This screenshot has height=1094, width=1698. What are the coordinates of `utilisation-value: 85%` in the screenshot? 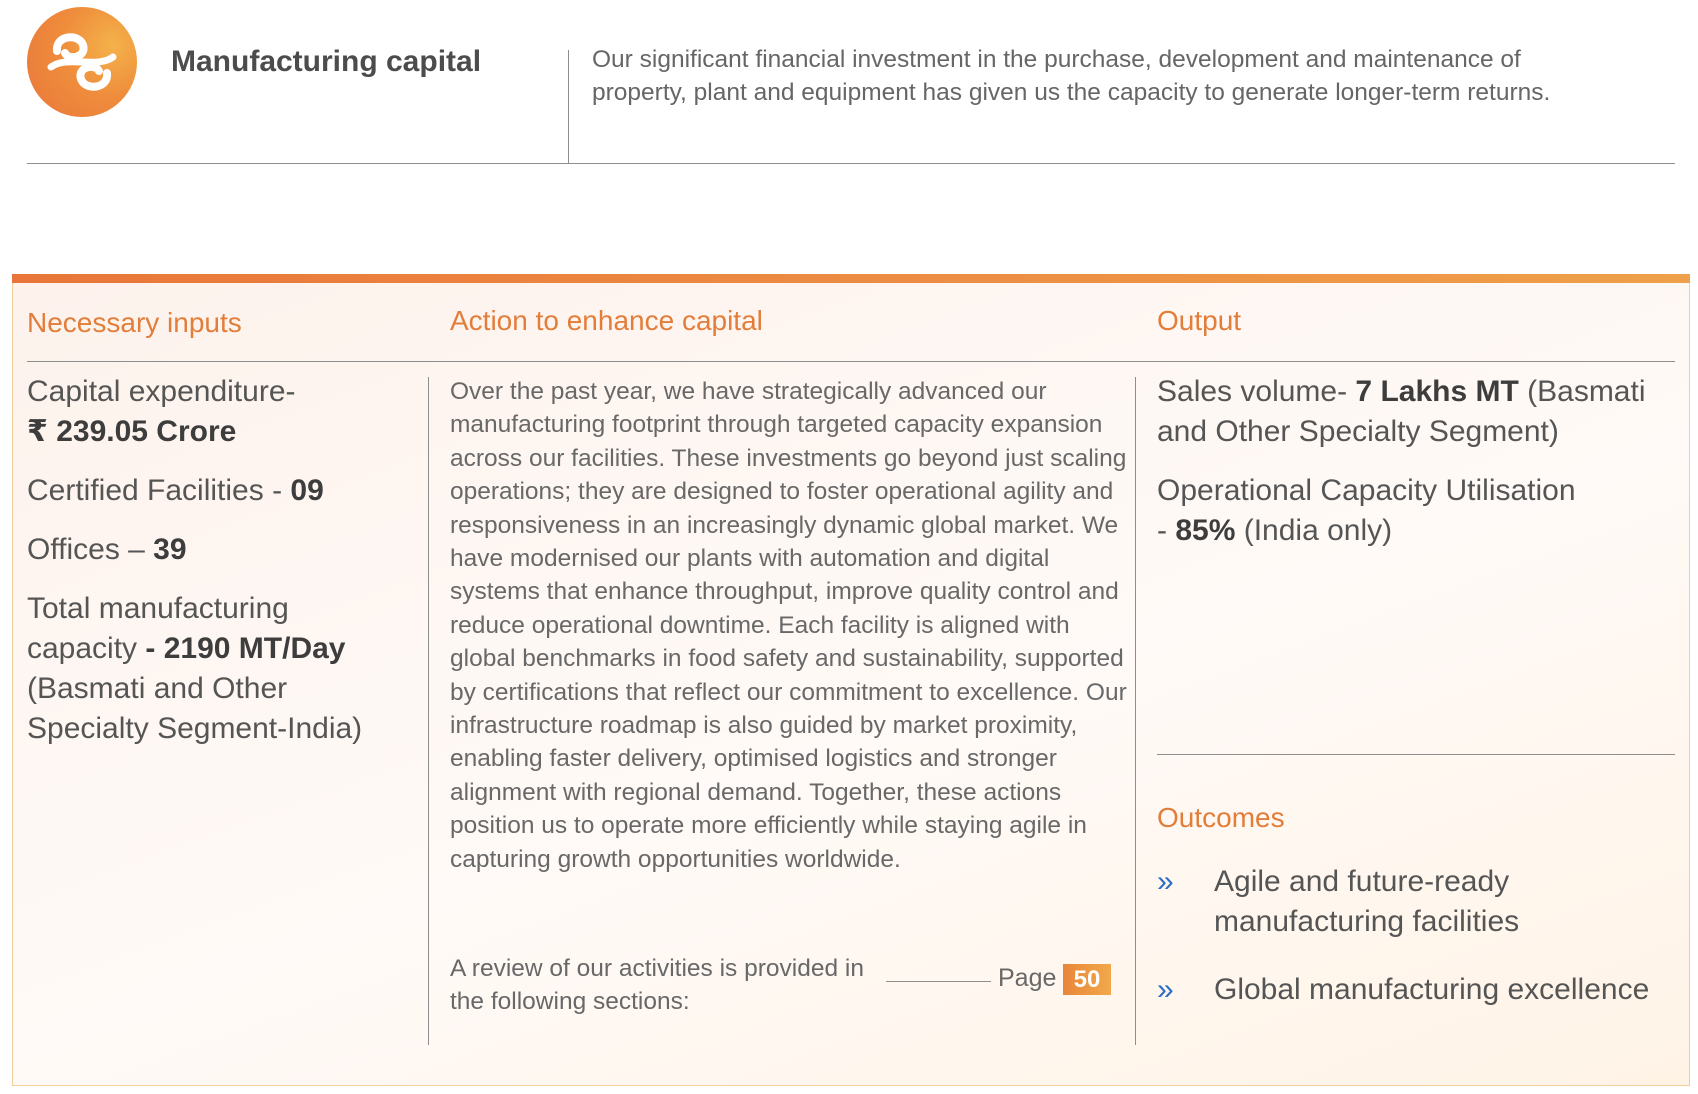 It's located at (1205, 530).